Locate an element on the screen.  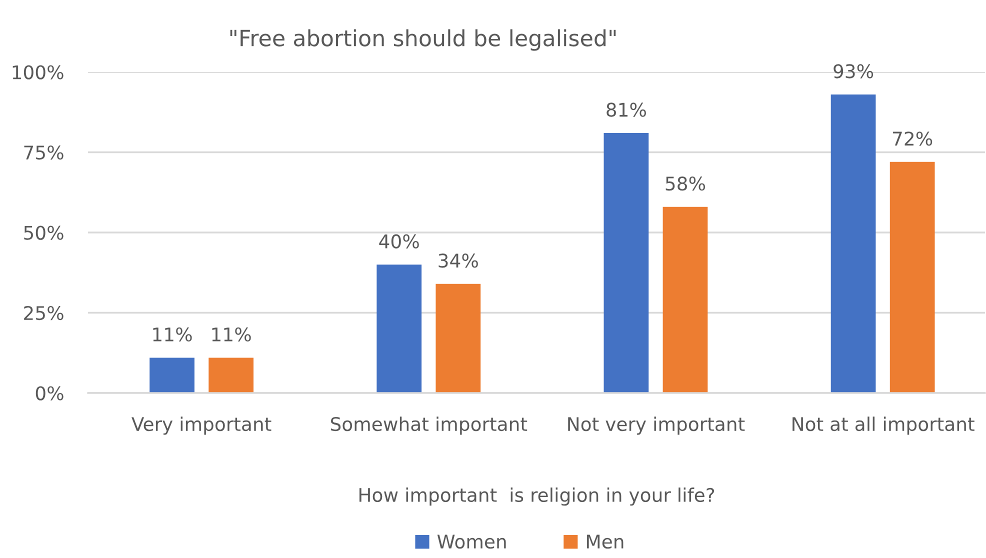
data-label: 93% is located at coordinates (854, 71).